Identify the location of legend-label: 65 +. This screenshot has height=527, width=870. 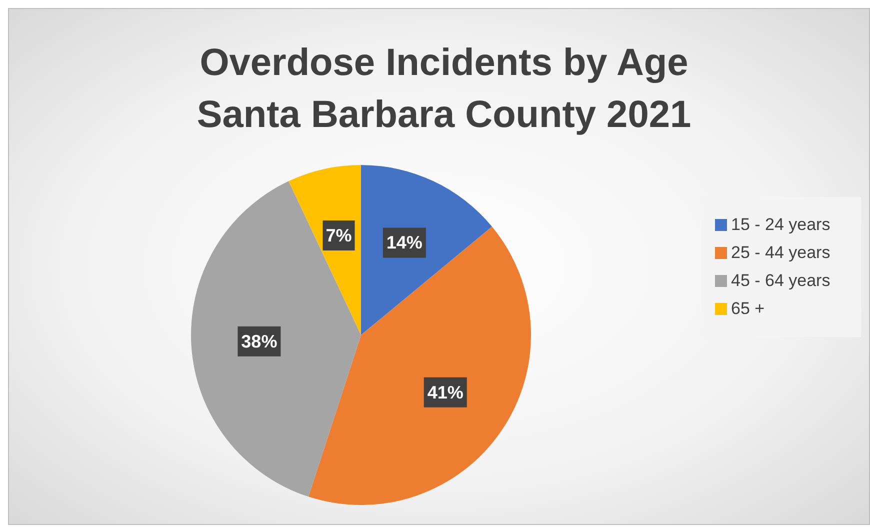
(748, 308).